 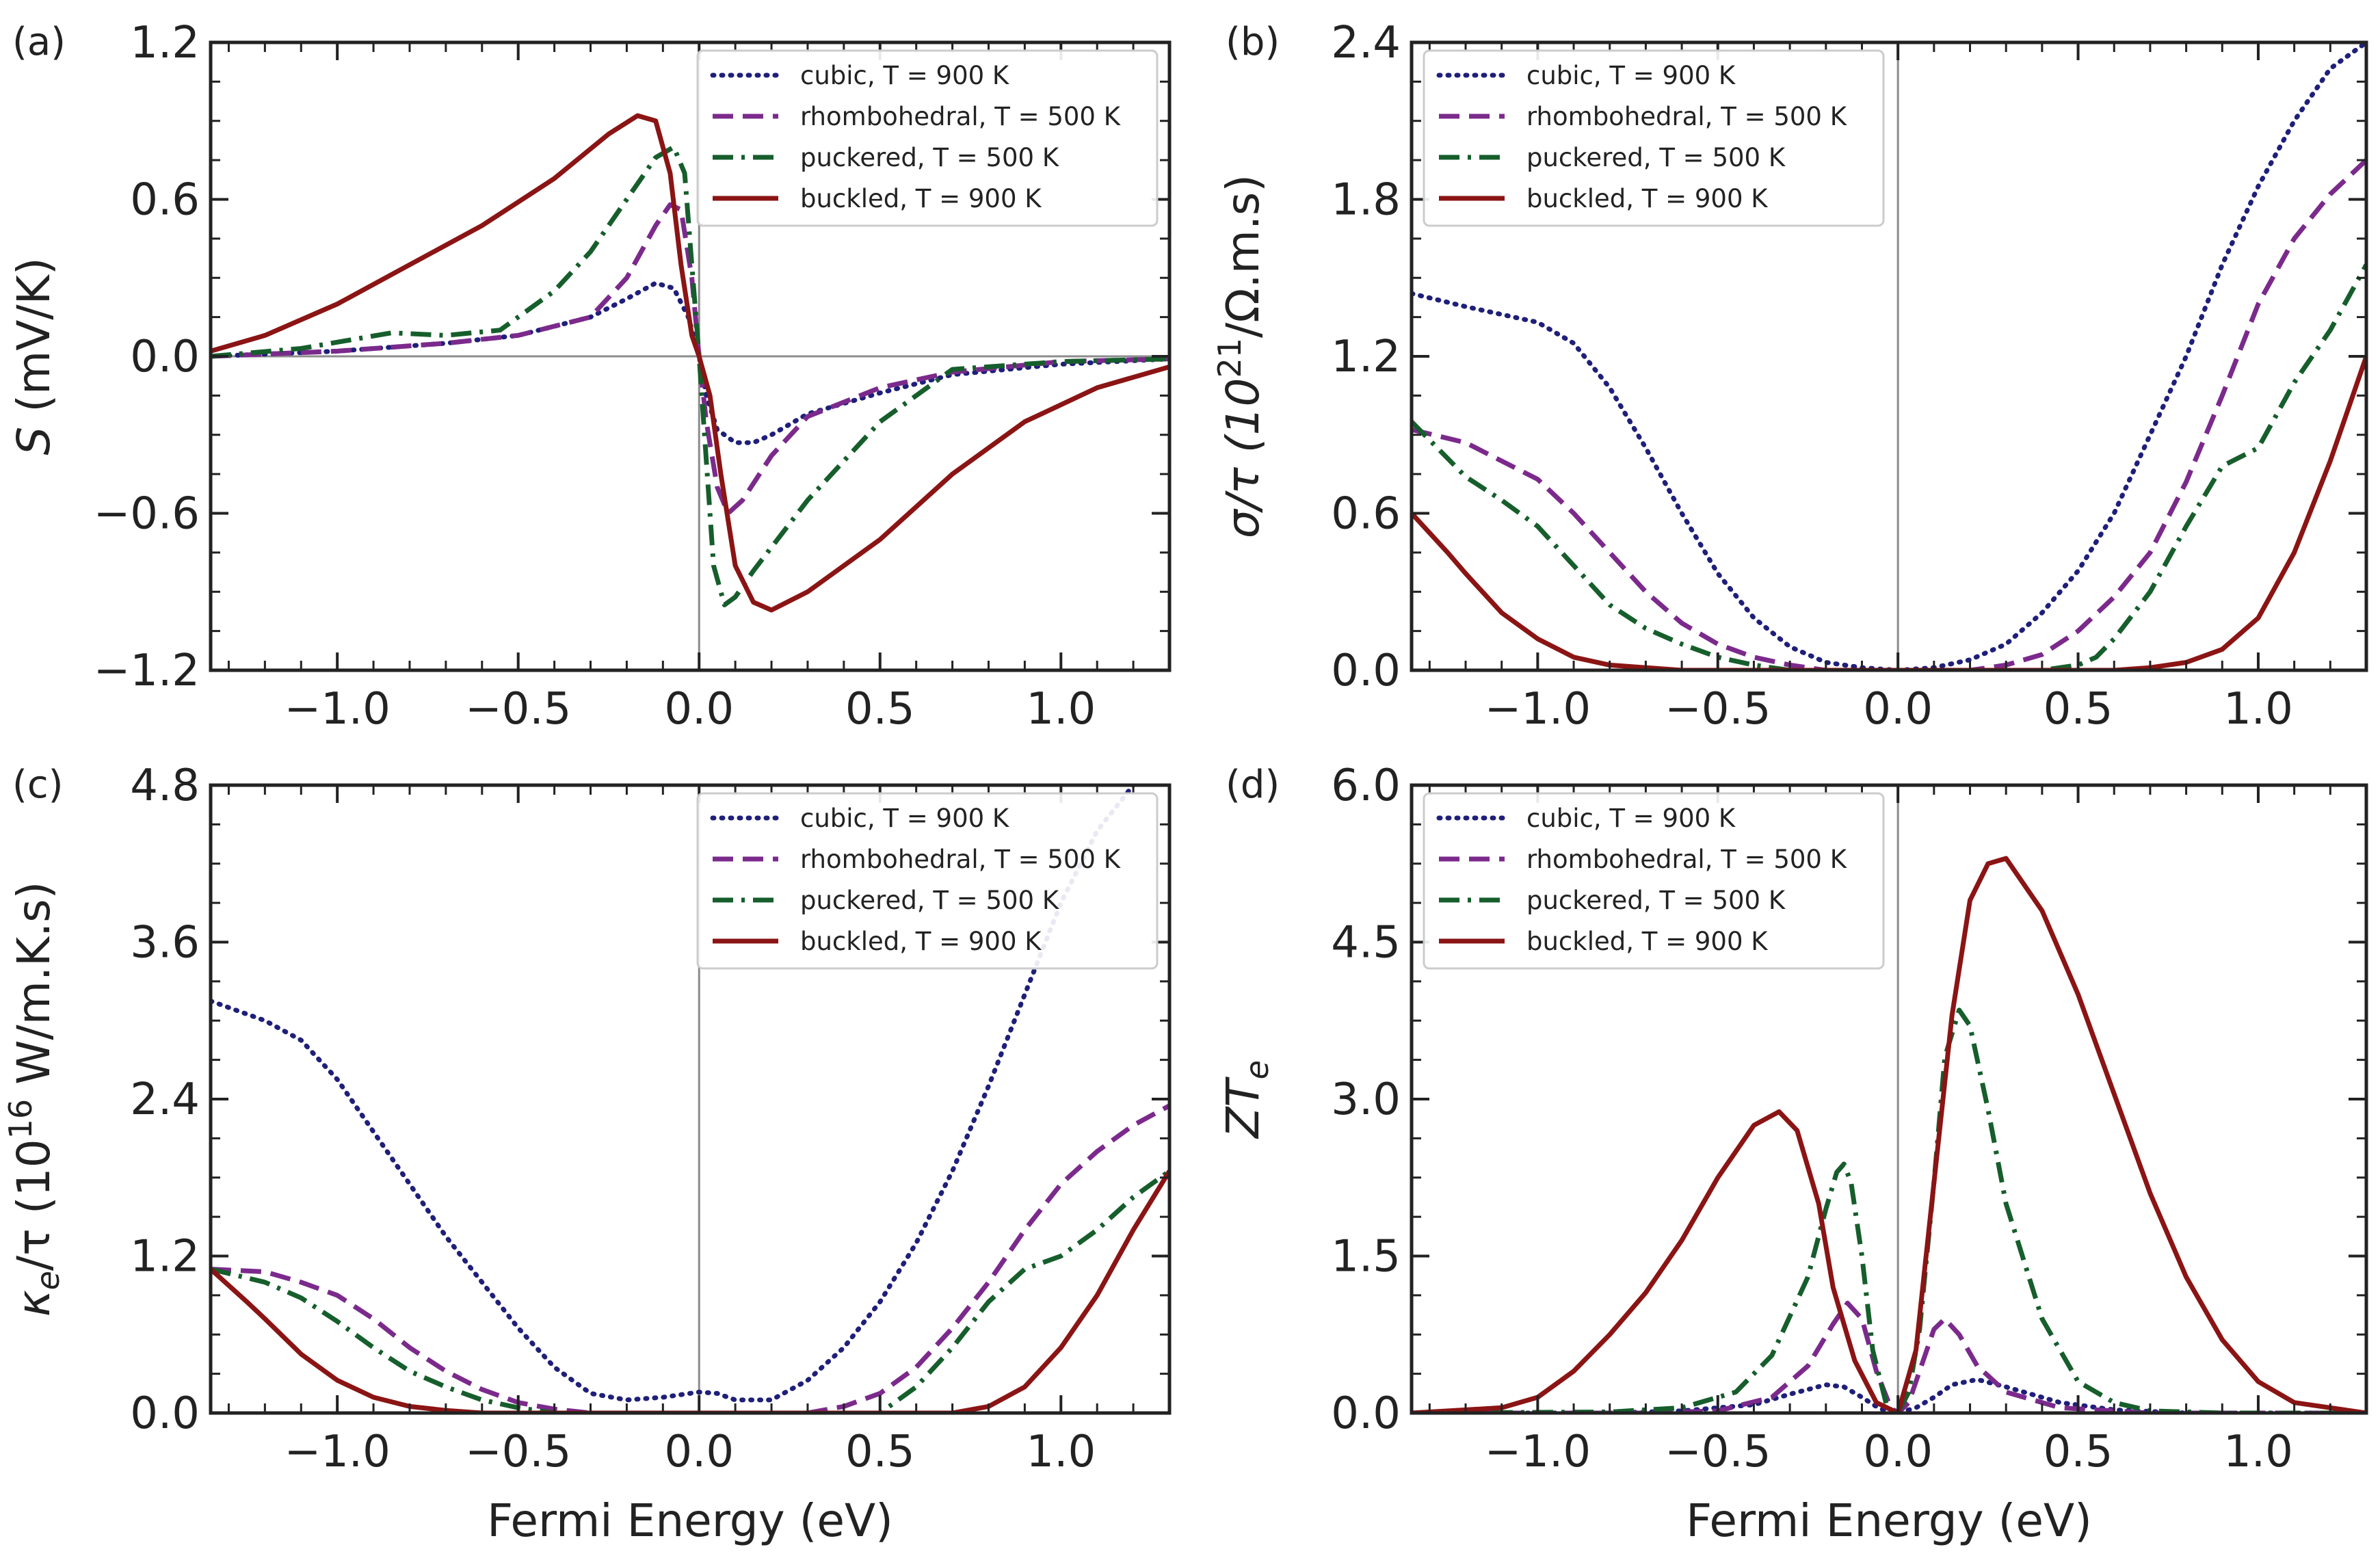 What do you see at coordinates (1253, 42) in the screenshot?
I see `panel-tag: (b)` at bounding box center [1253, 42].